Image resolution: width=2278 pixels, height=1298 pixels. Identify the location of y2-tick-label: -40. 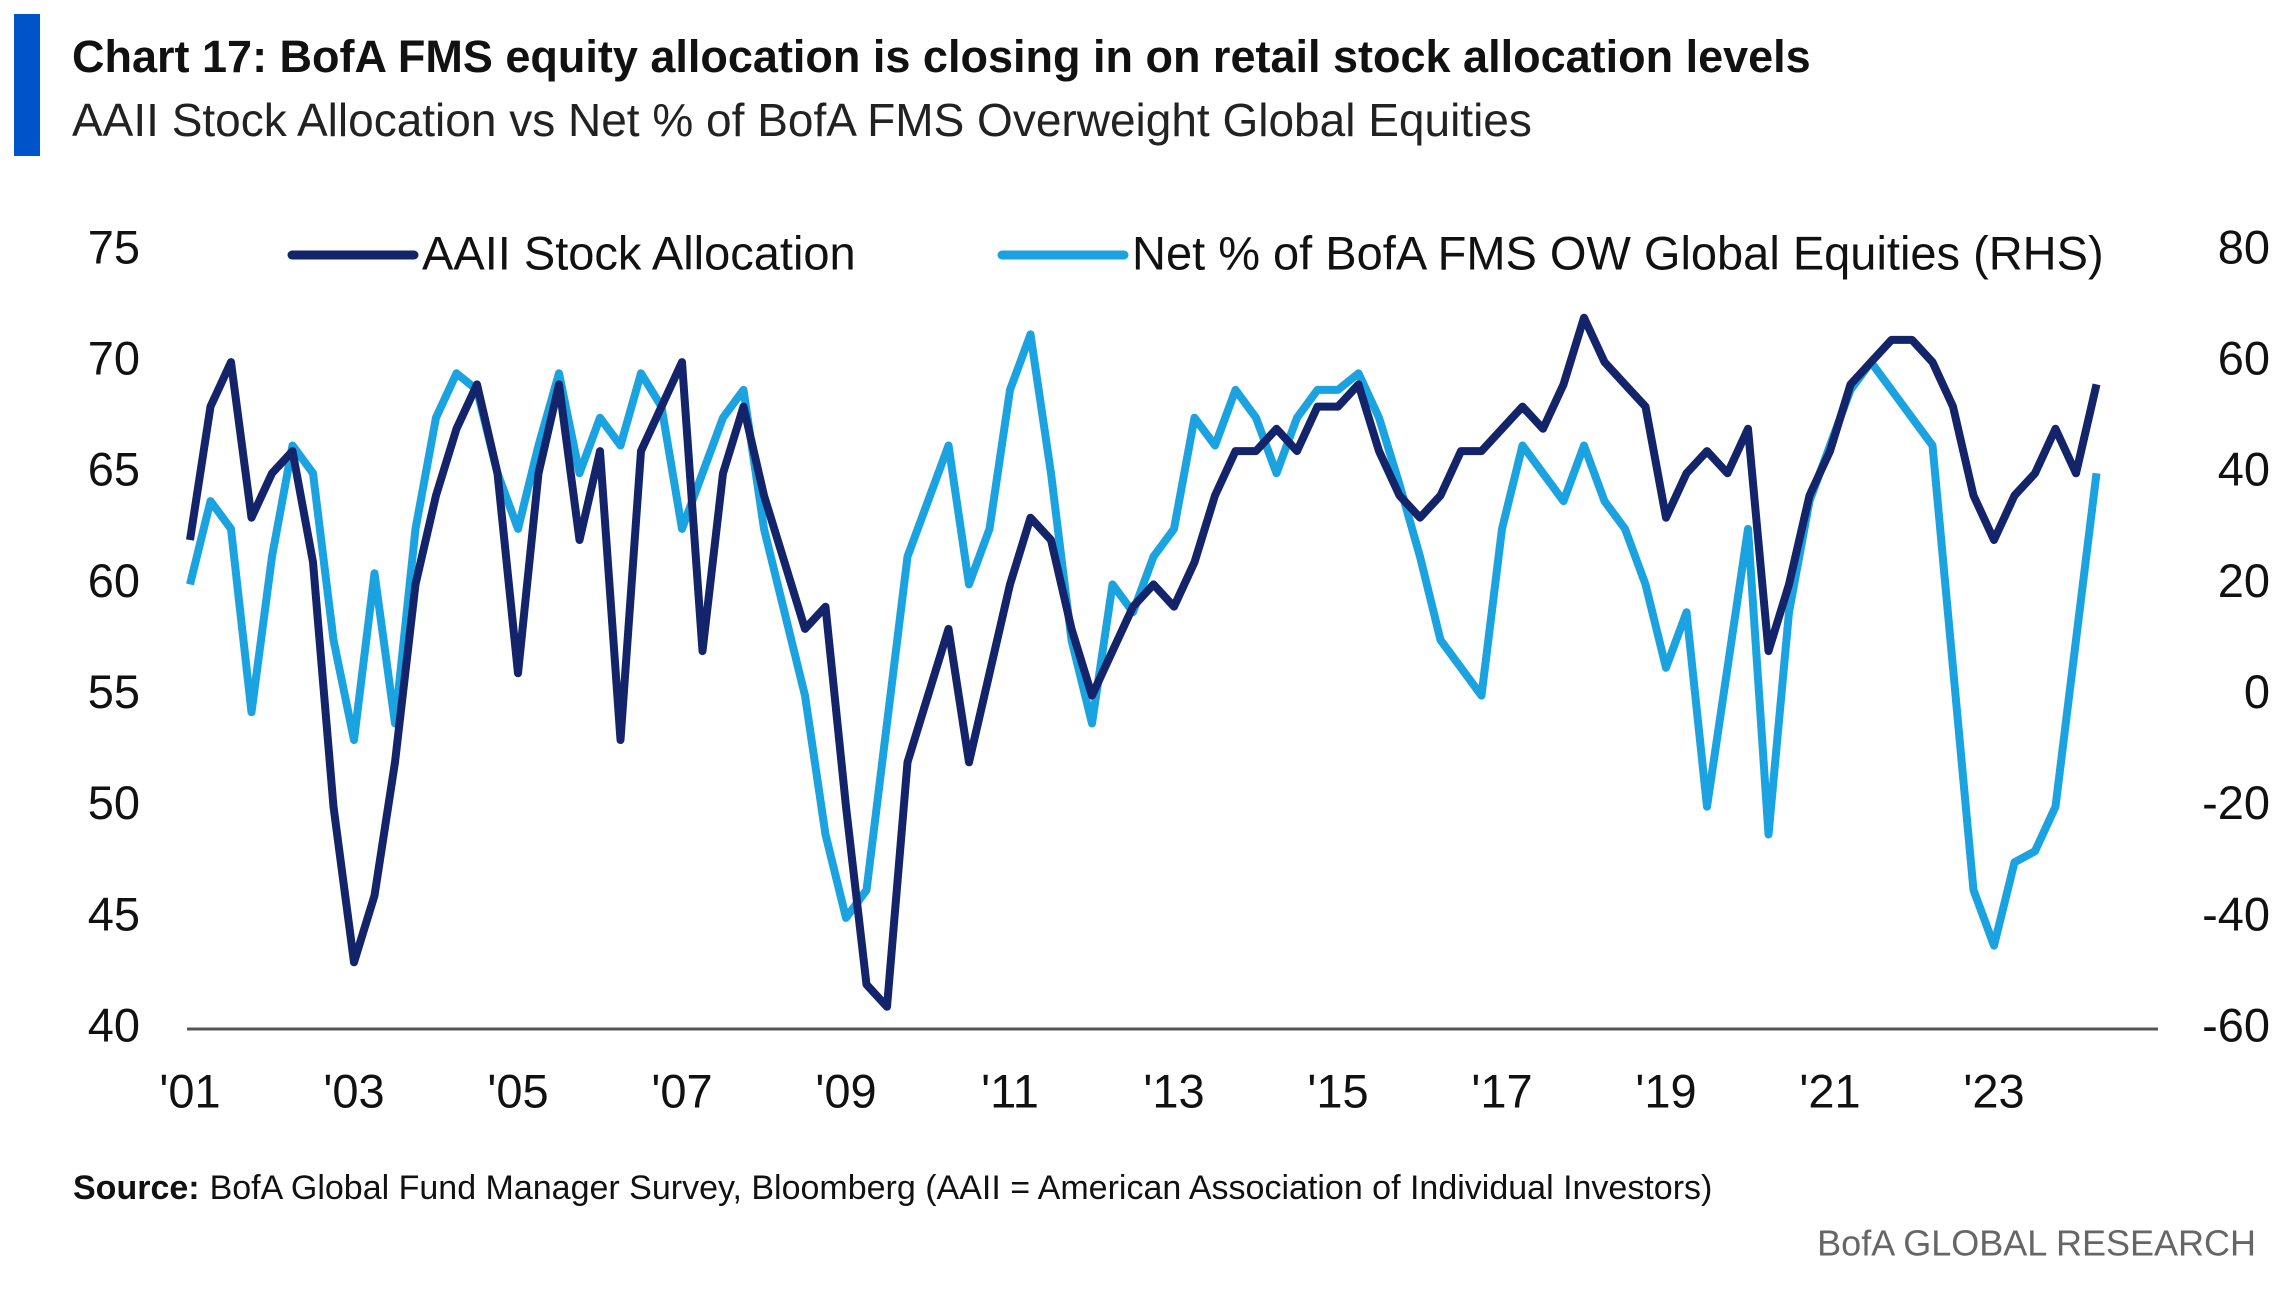
(2236, 913).